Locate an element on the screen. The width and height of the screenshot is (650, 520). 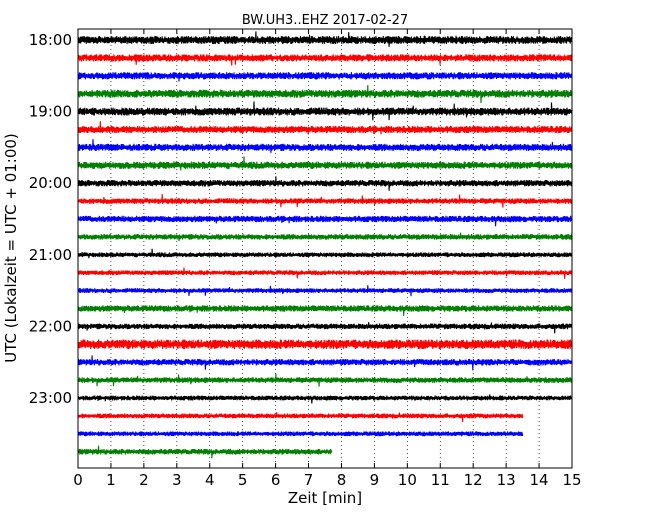
x-tick-label: 3 is located at coordinates (177, 480).